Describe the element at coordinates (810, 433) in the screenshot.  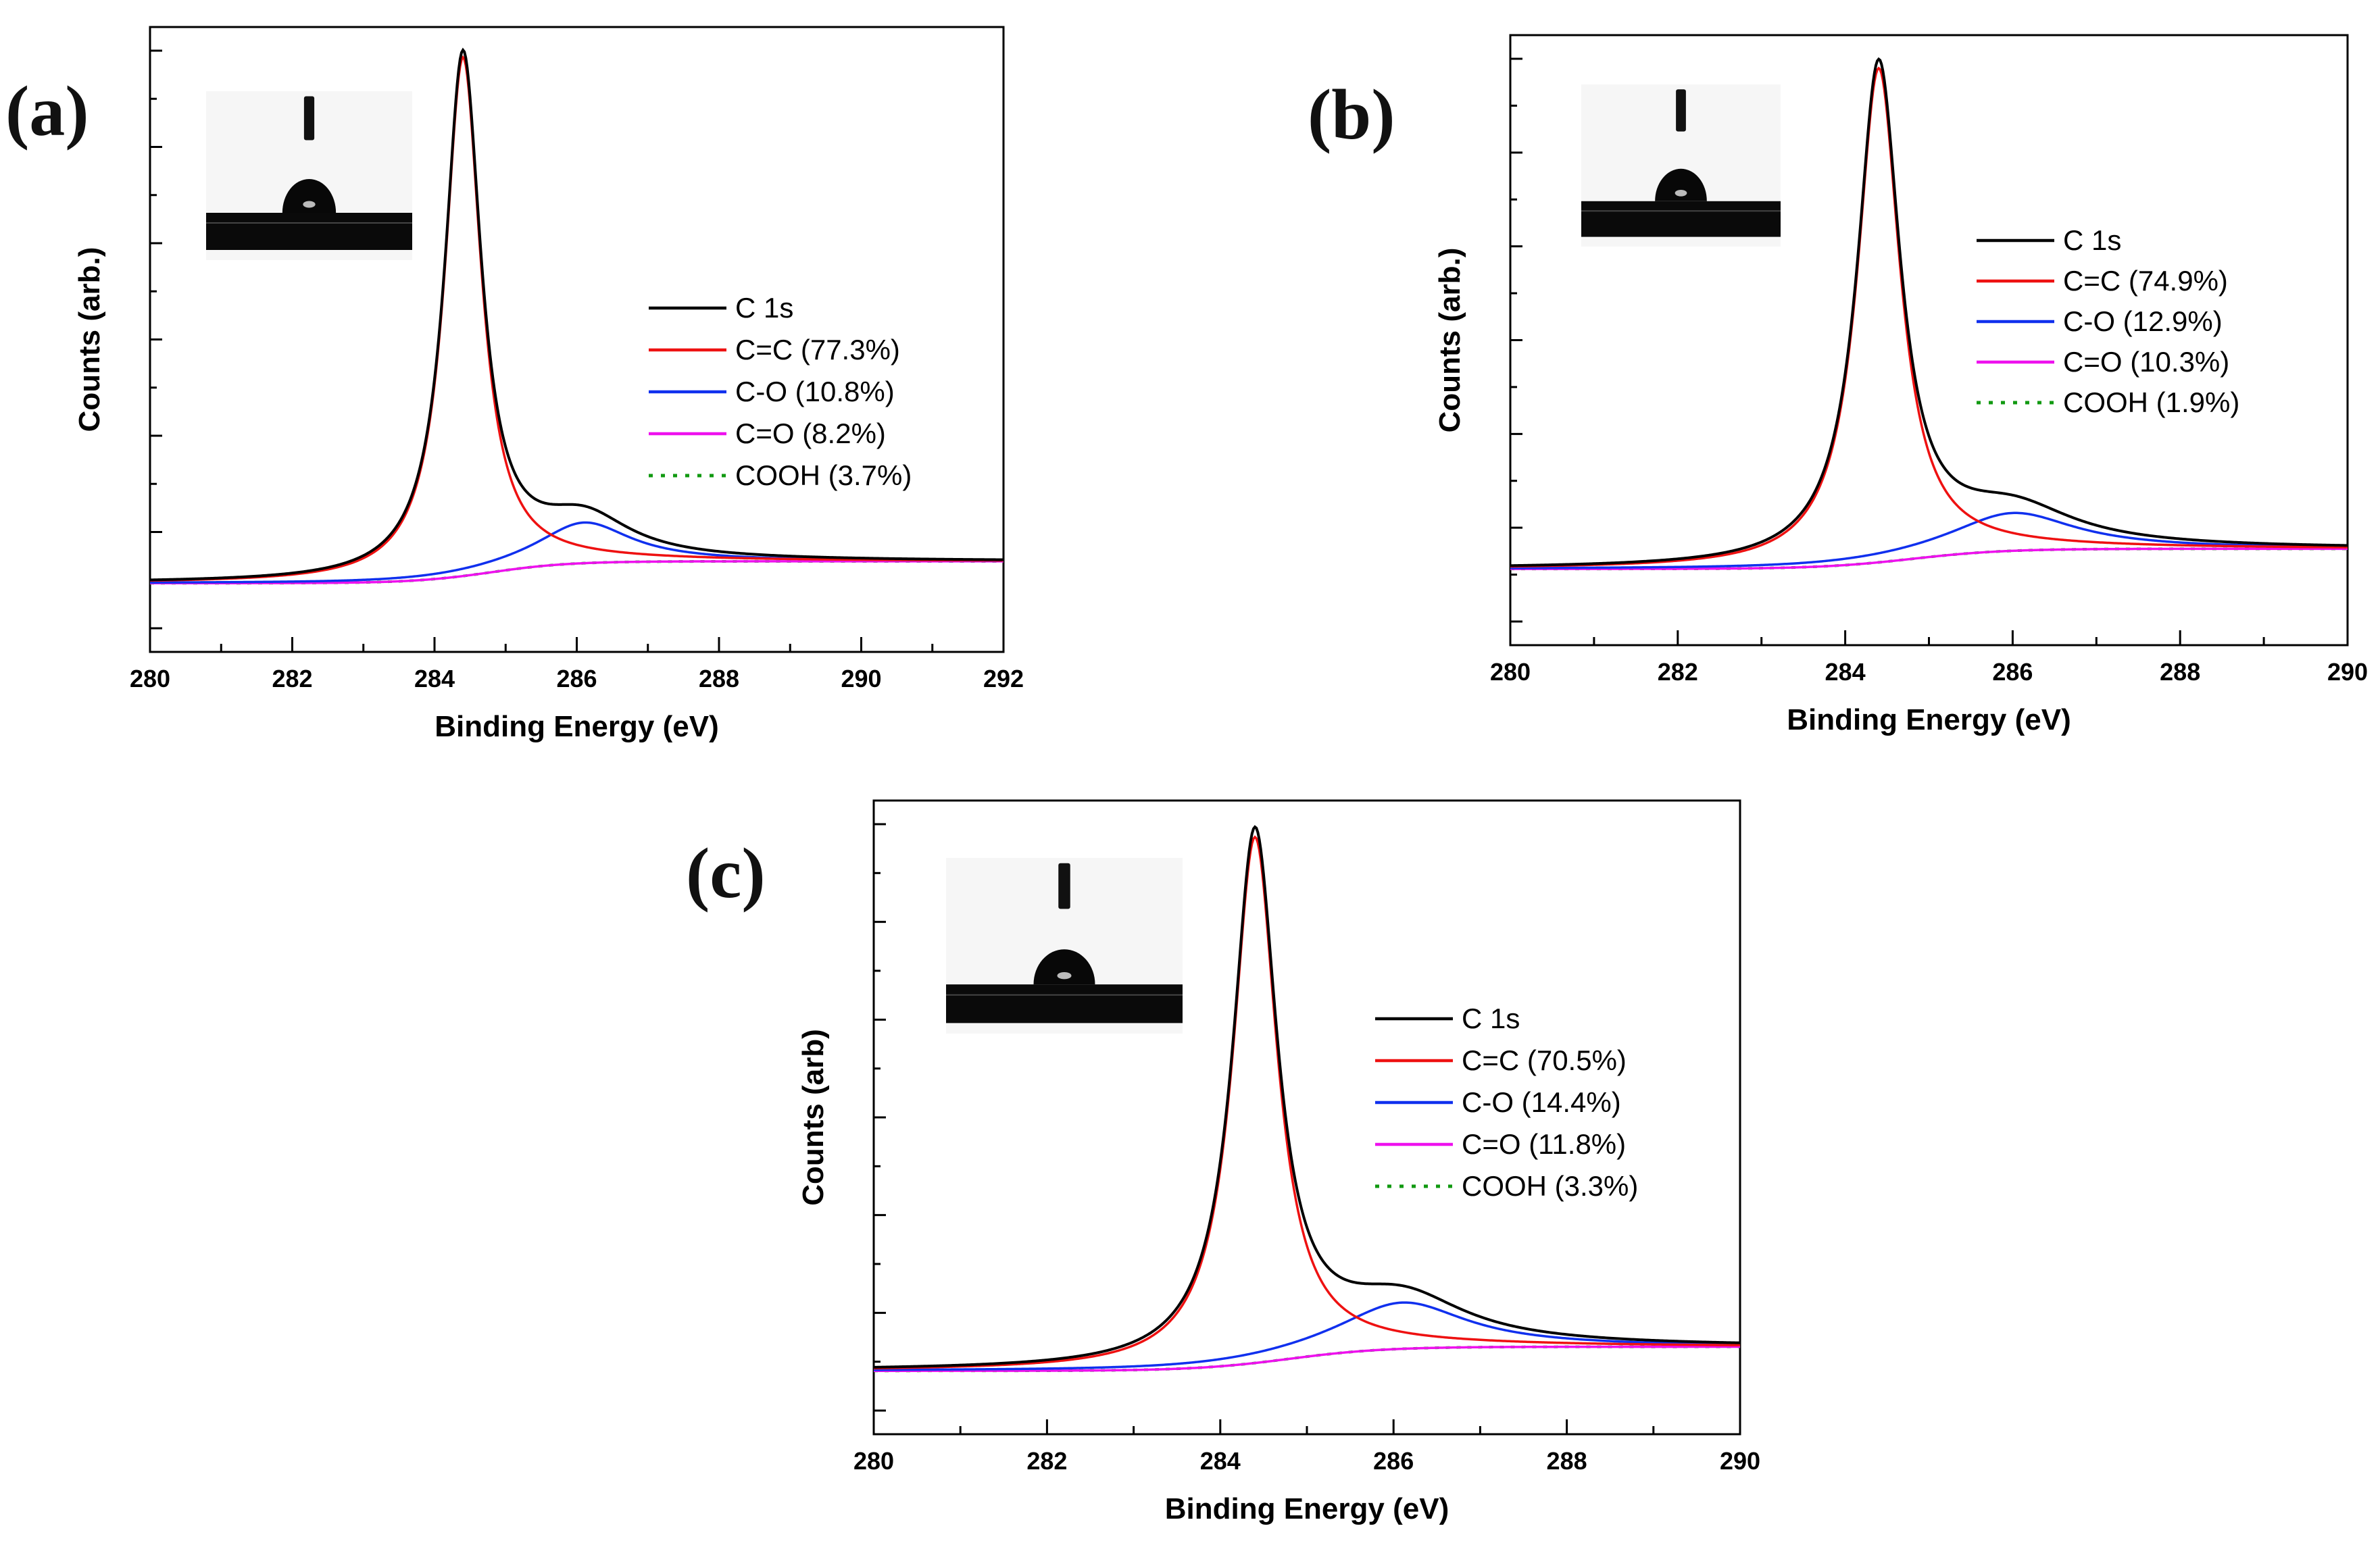
I see `legend-label-cdo: C=O (8.2%)` at that location.